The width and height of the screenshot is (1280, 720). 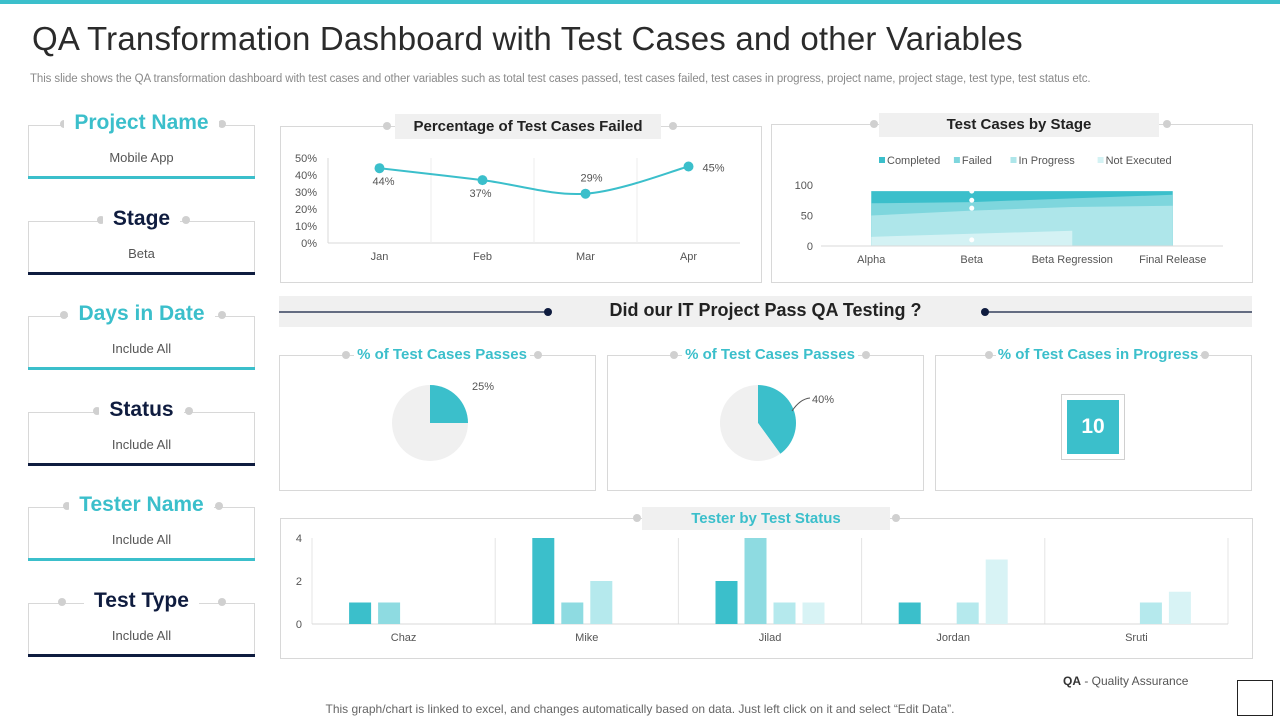 I want to click on bar-mike-completed, so click(x=543, y=581).